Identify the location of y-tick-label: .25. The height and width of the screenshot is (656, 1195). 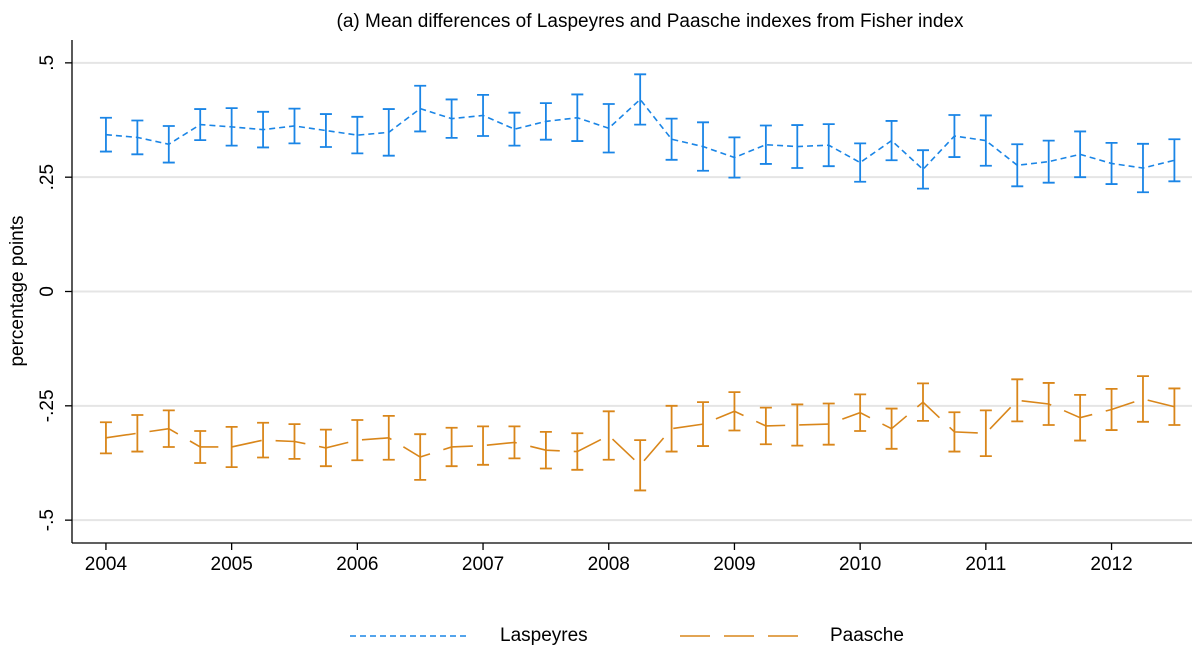
(47, 177).